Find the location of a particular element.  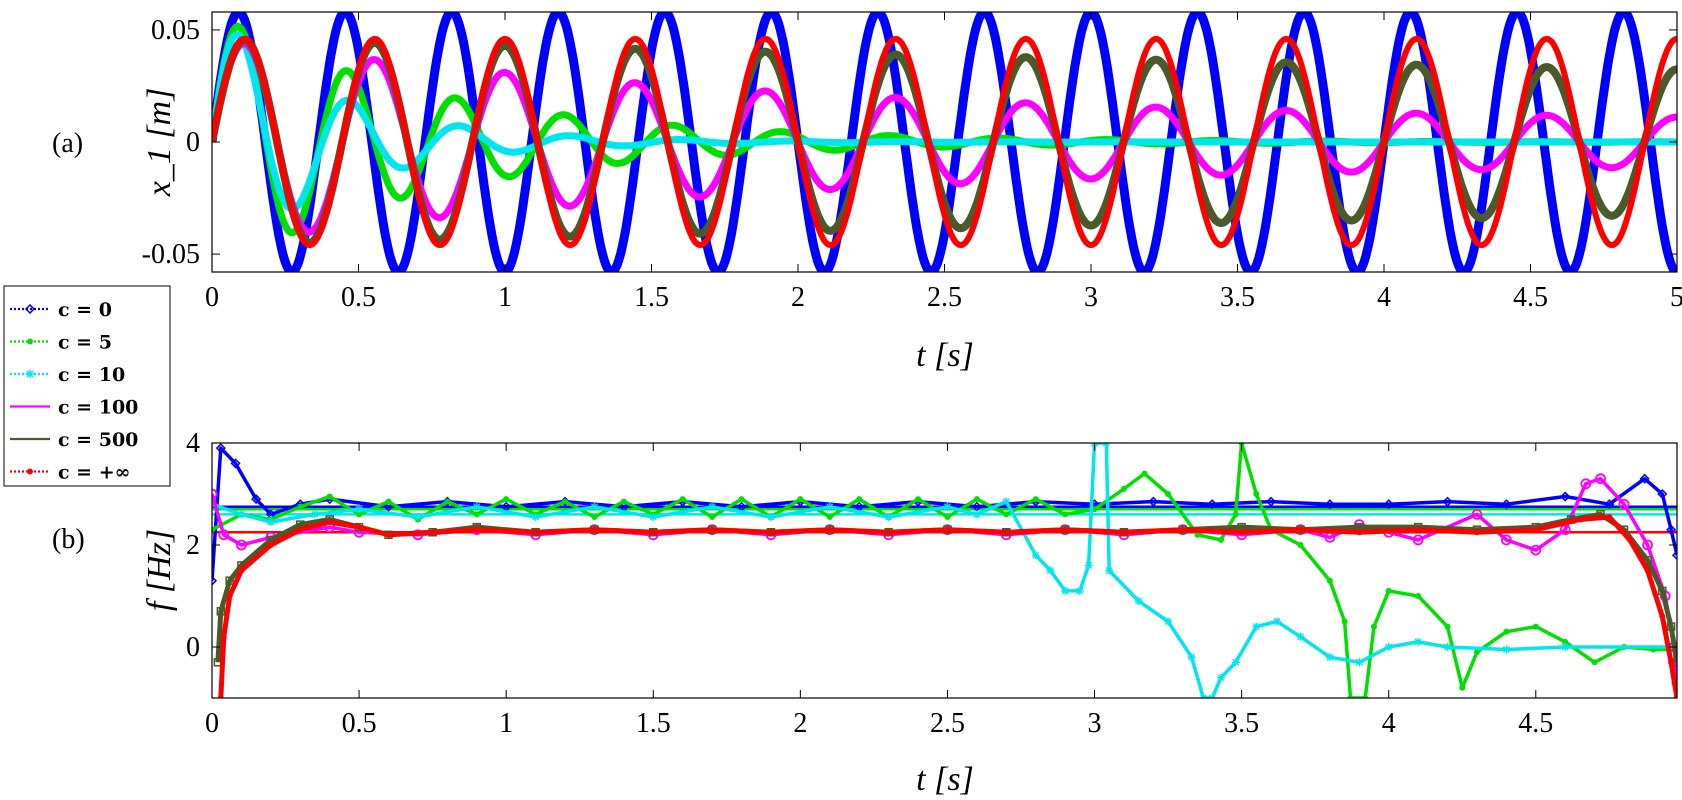

legend-label: c = 10 is located at coordinates (91, 375).